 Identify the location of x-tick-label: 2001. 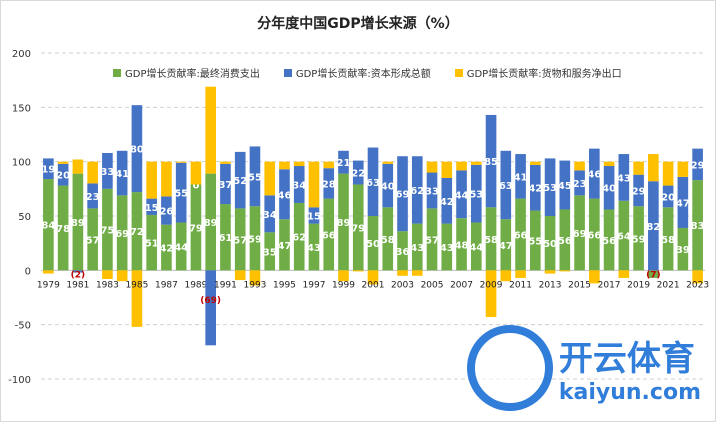
(373, 285).